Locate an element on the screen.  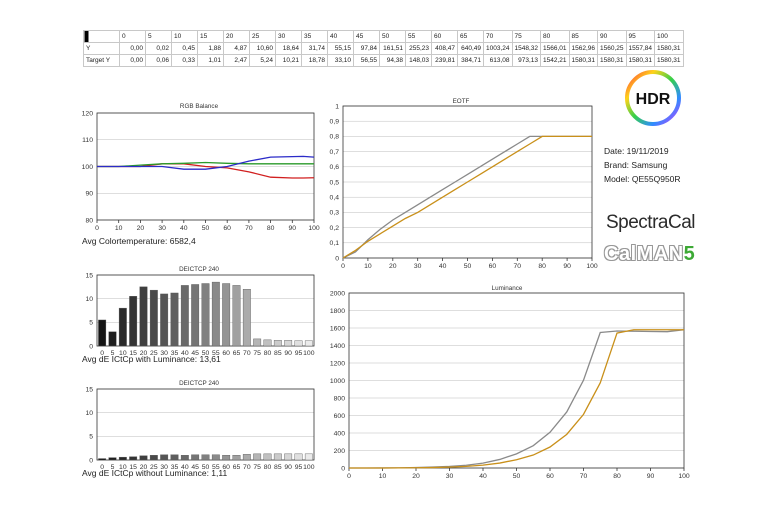
table-cell: 1,01 is located at coordinates (210, 60).